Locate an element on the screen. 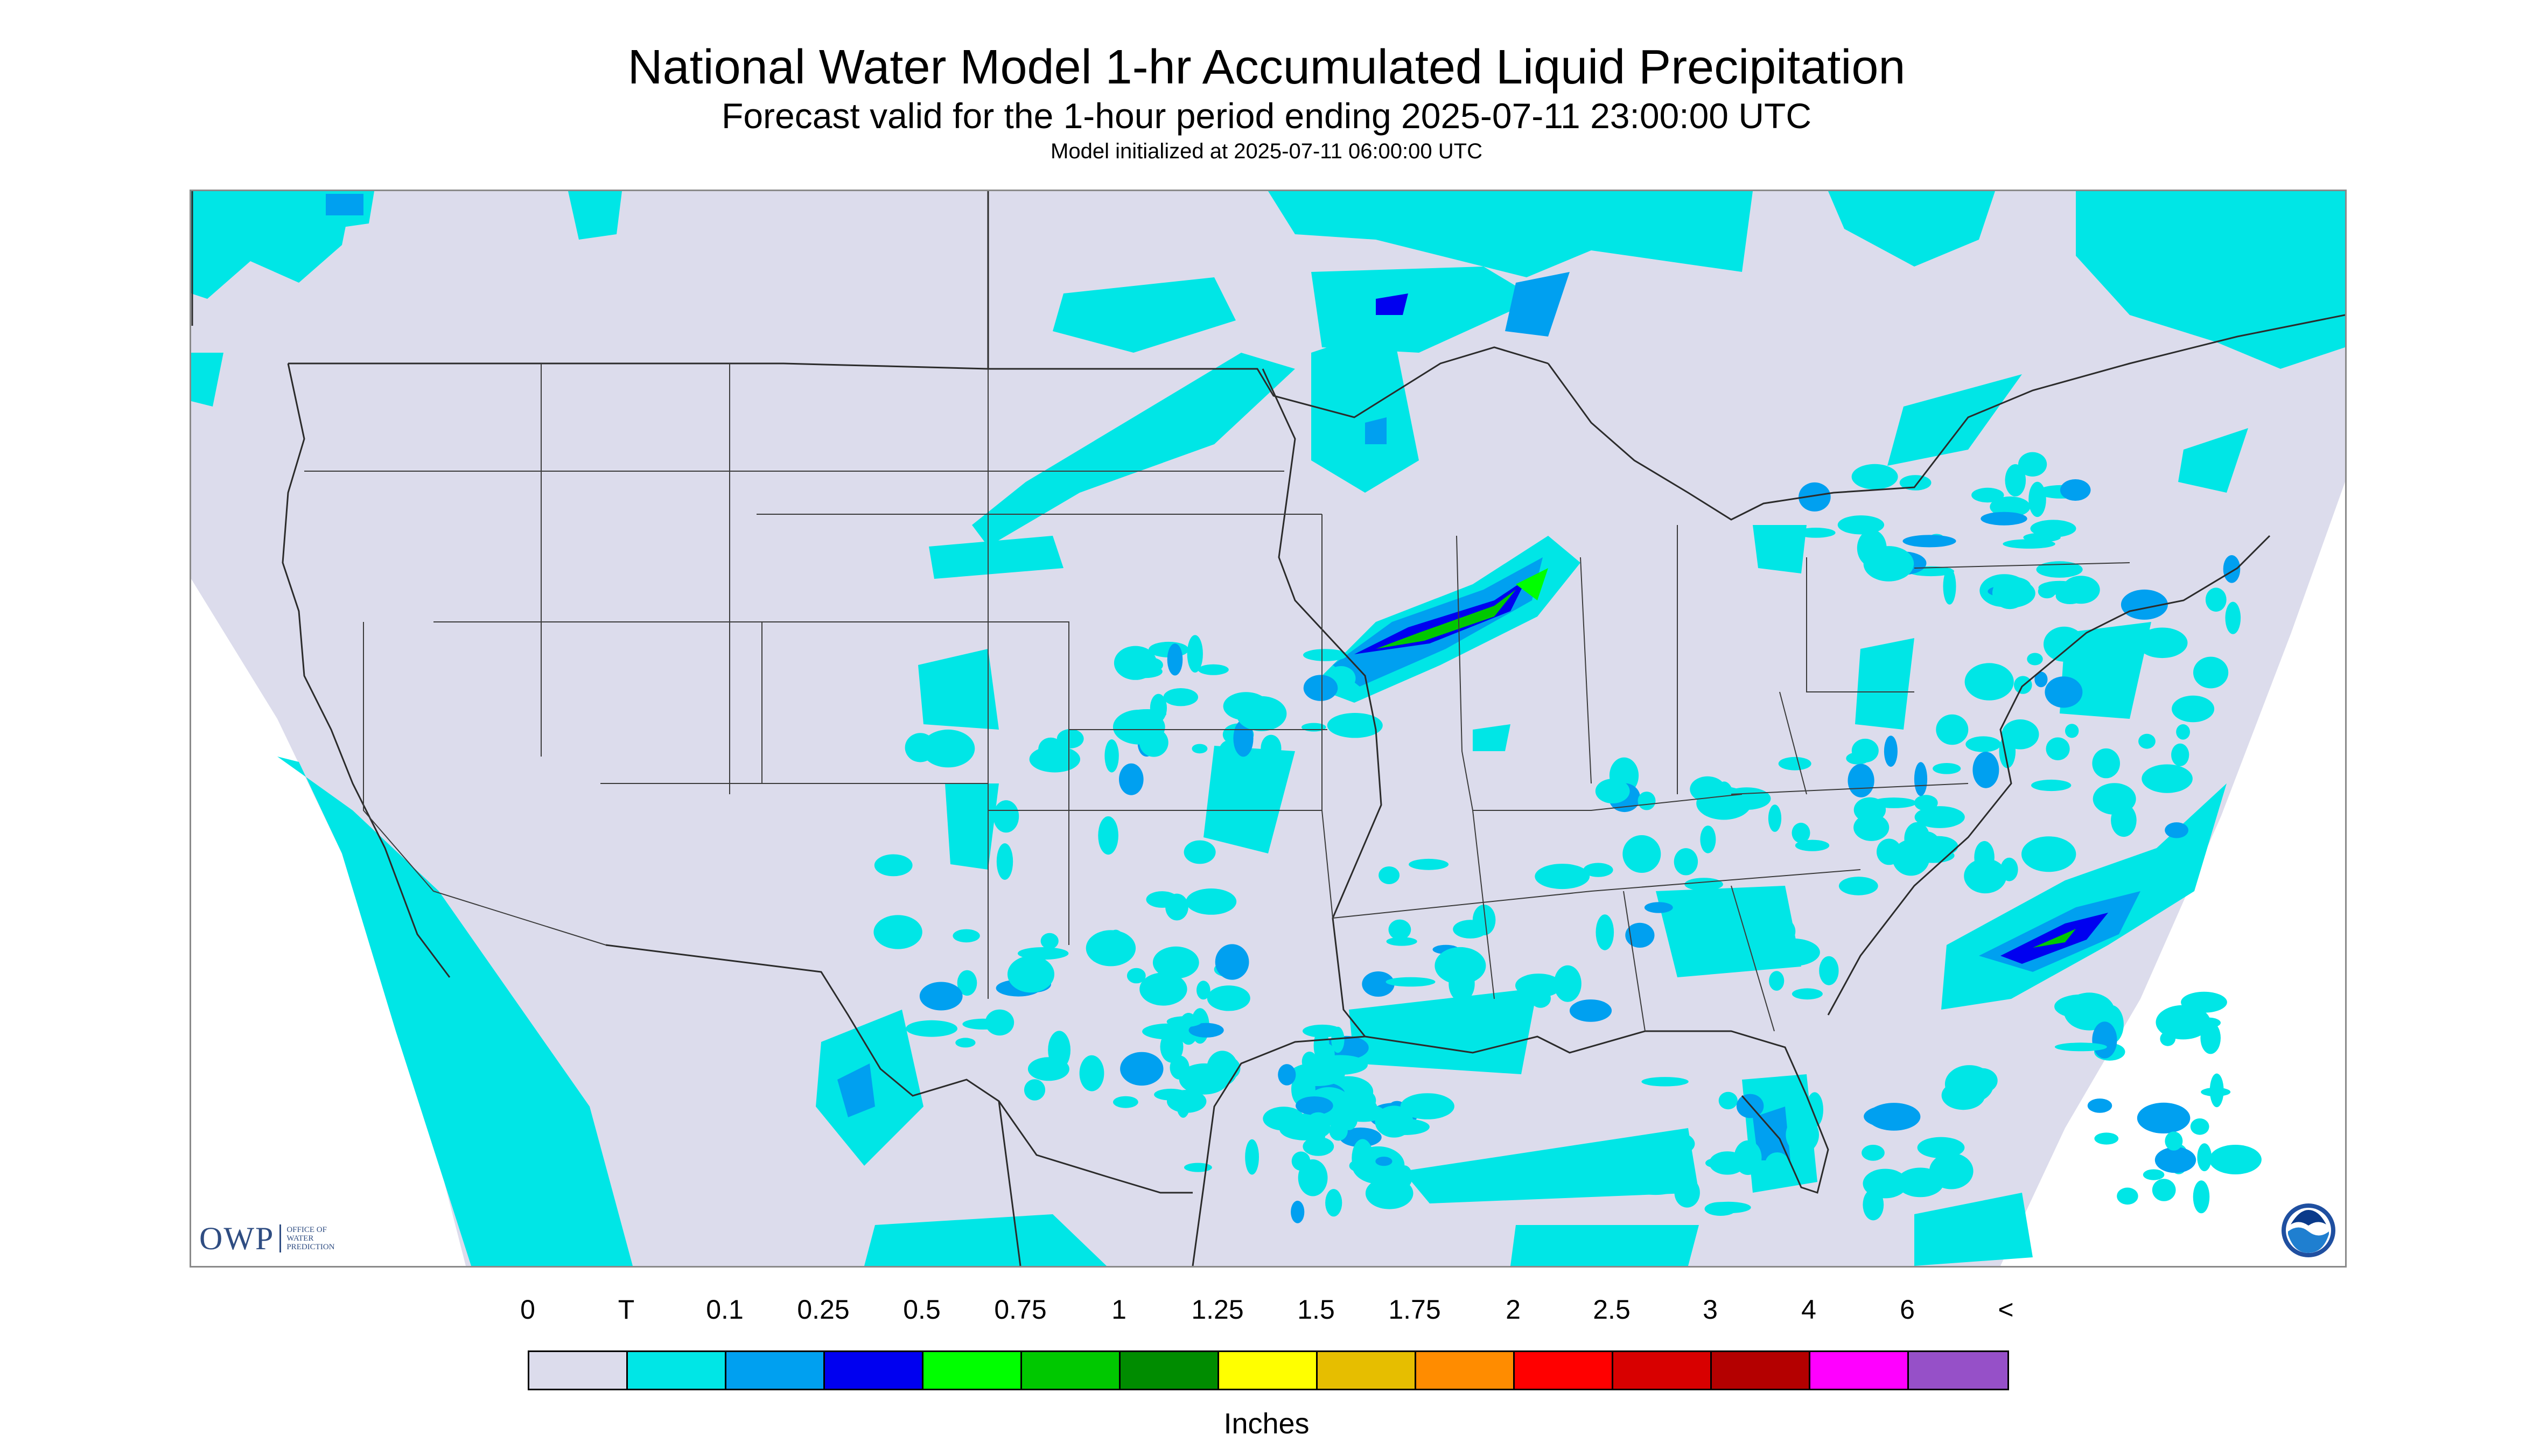 Image resolution: width=2533 pixels, height=1456 pixels. legend-tick-label: 1.75 is located at coordinates (1414, 1309).